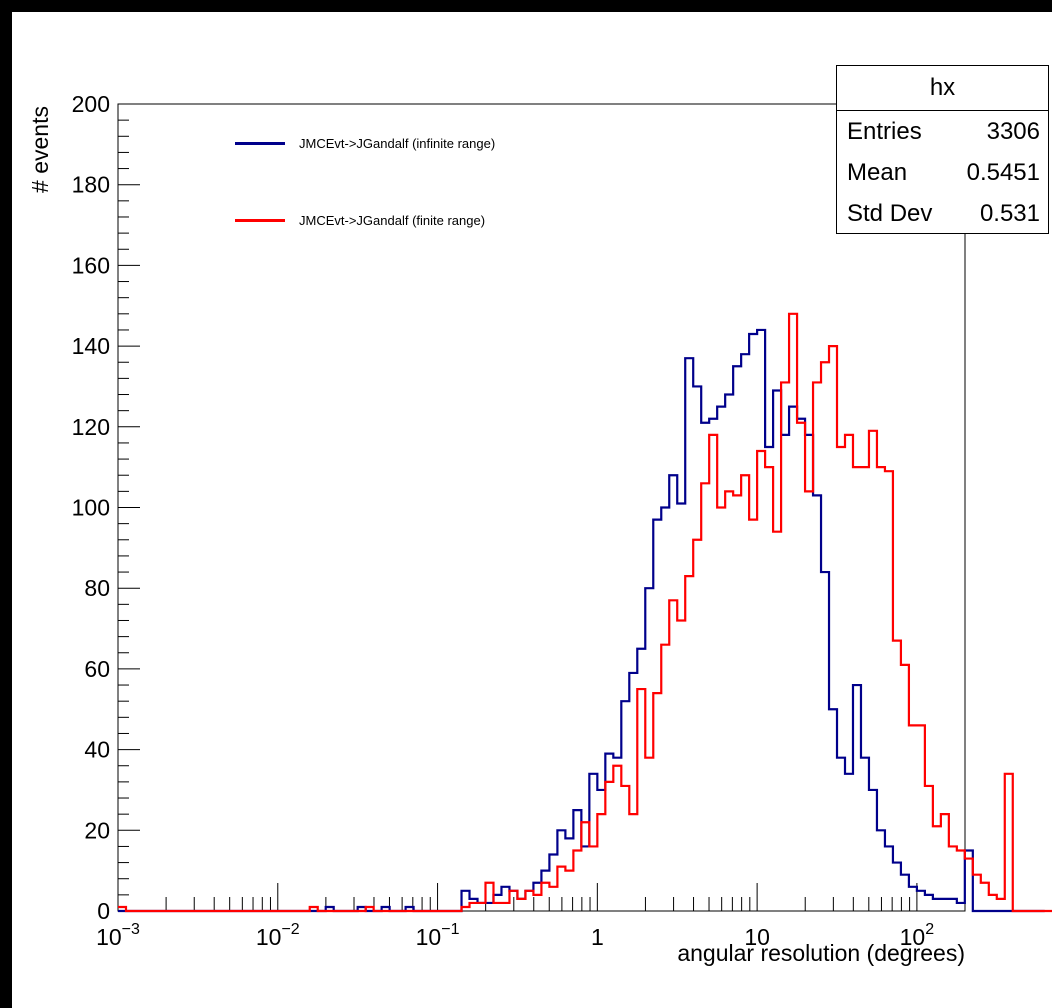 This screenshot has height=1008, width=1052. Describe the element at coordinates (40, 149) in the screenshot. I see `y-axis-title: # events` at that location.